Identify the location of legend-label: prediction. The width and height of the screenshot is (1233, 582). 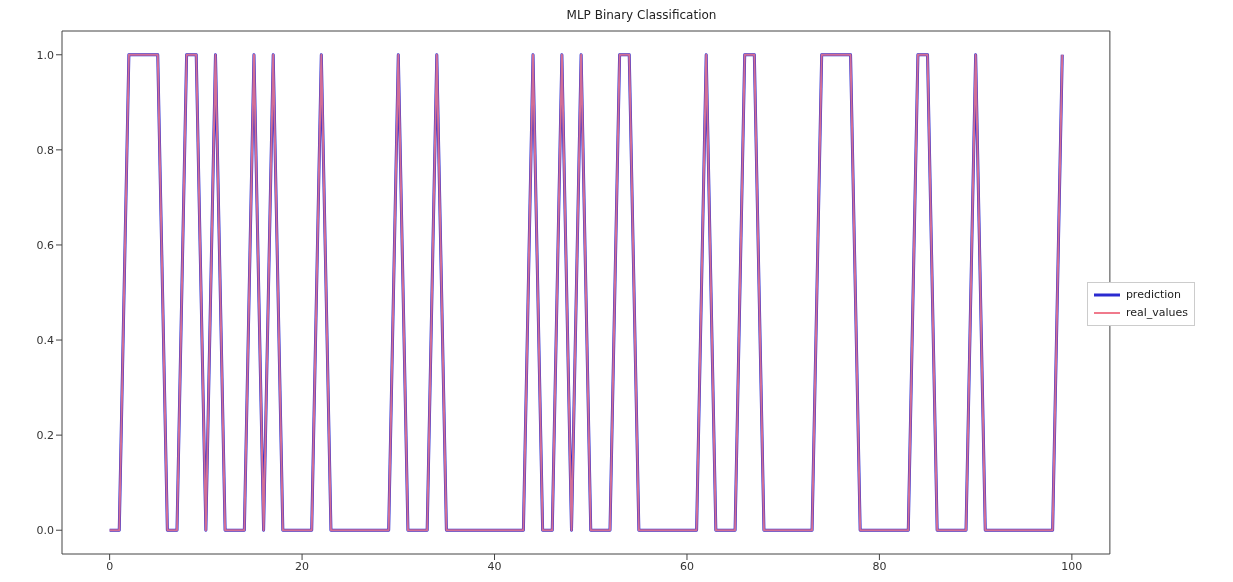
(1153, 295).